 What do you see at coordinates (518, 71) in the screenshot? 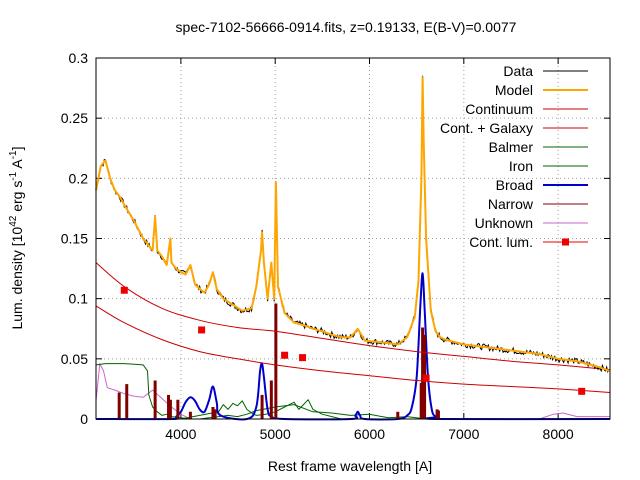
I see `legend-label: Data` at bounding box center [518, 71].